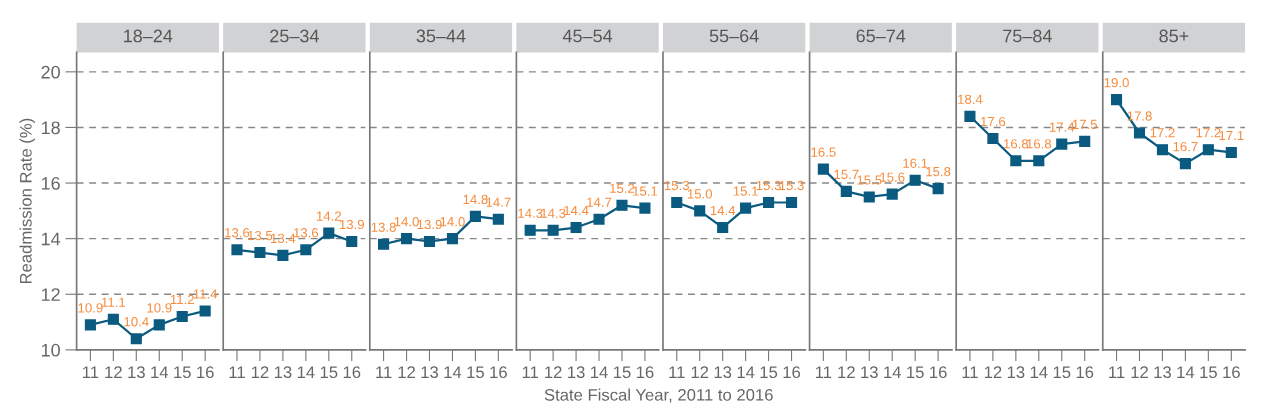 Image resolution: width=1277 pixels, height=419 pixels. Describe the element at coordinates (700, 194) in the screenshot. I see `data-label: 15.0` at that location.